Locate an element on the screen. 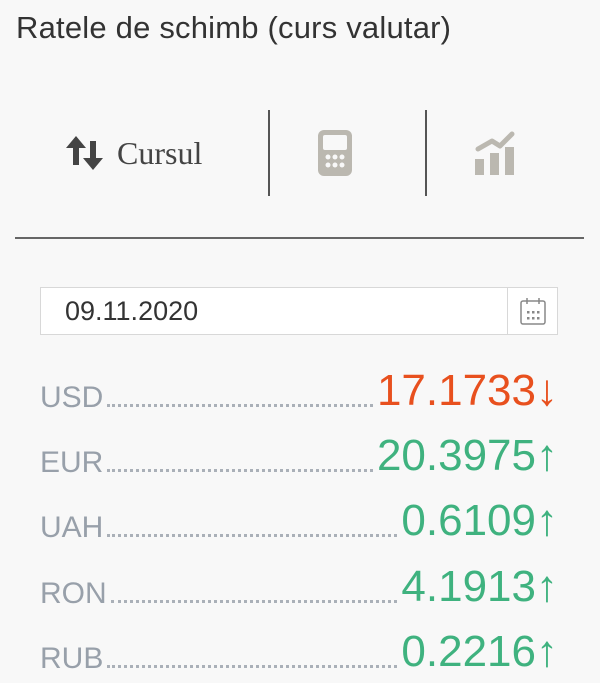 The width and height of the screenshot is (600, 683). date-input is located at coordinates (275, 311).